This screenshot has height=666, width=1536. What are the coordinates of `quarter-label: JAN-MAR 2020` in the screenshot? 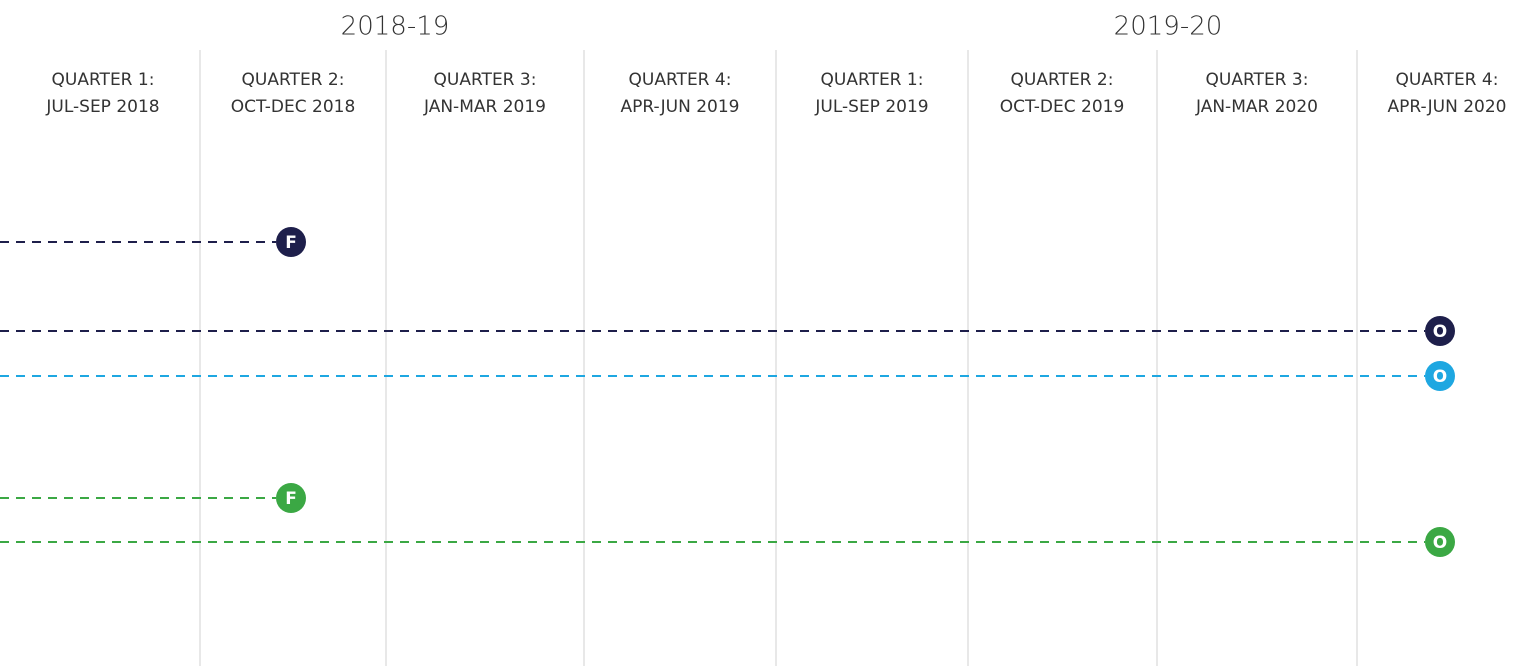 It's located at (1256, 107).